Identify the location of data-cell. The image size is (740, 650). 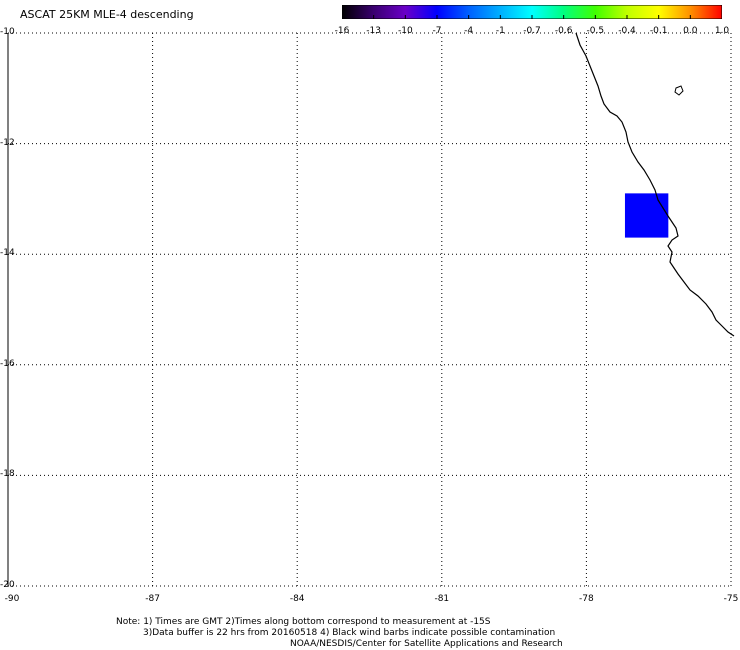
(646, 215).